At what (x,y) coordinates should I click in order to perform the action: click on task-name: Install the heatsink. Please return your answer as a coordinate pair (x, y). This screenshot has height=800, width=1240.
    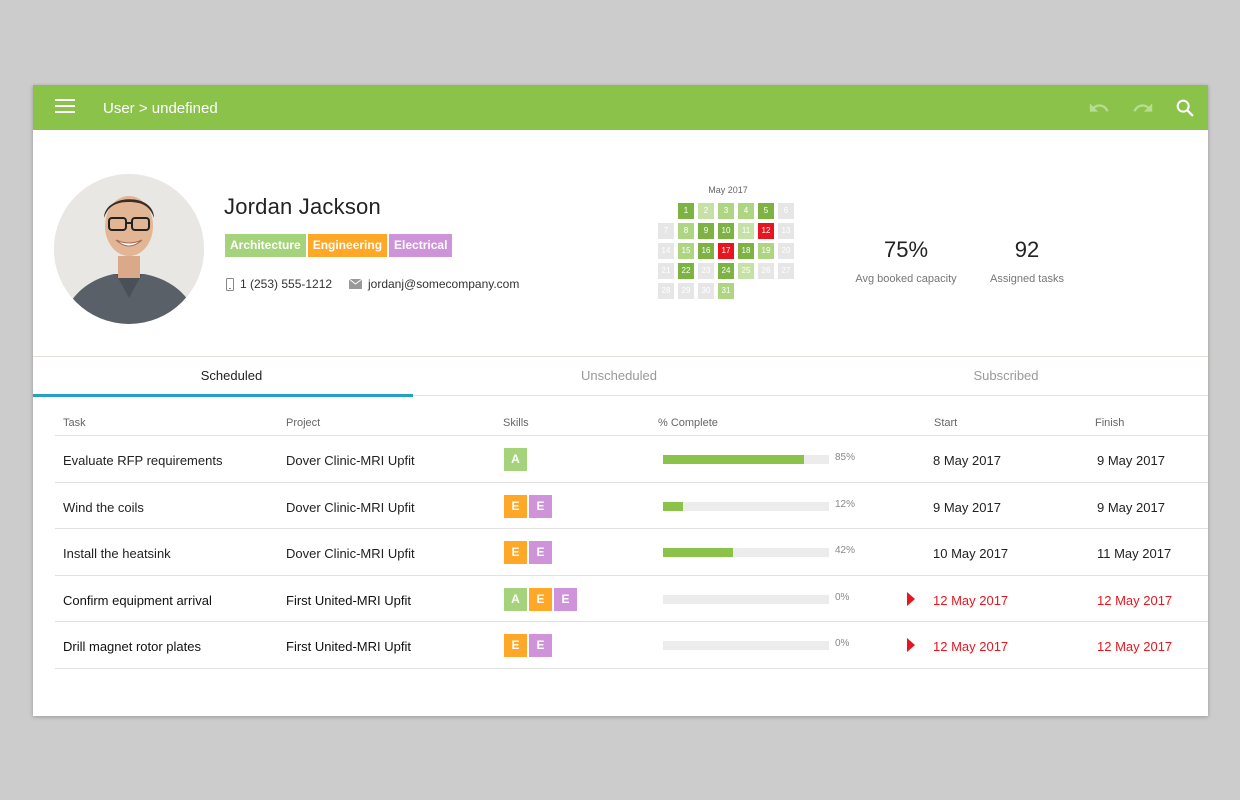
    Looking at the image, I should click on (117, 553).